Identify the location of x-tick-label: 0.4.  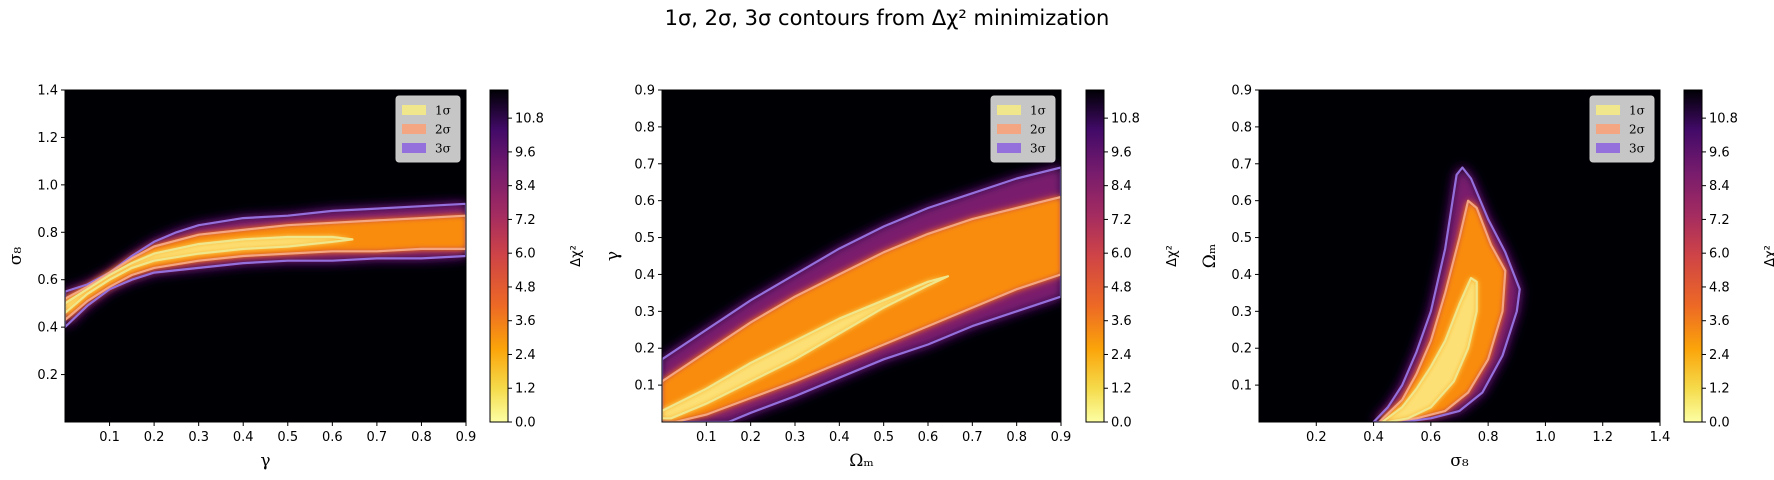
(1373, 437).